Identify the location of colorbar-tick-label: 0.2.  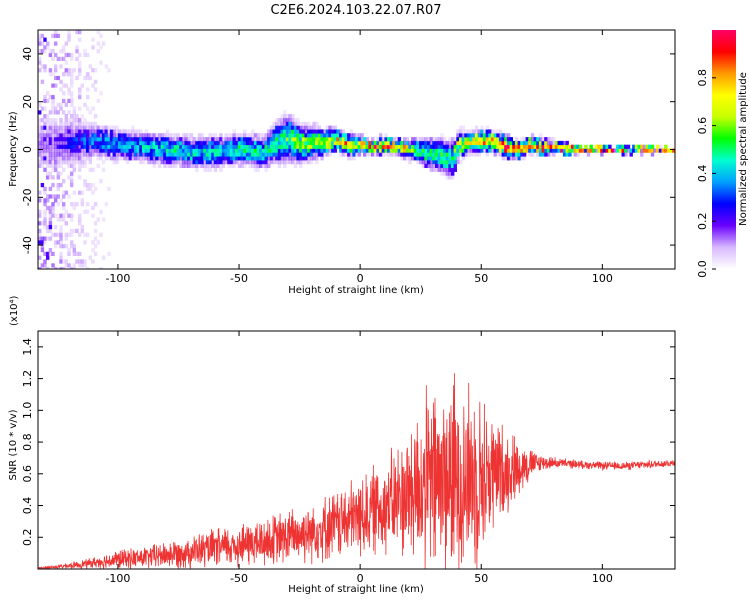
(702, 221).